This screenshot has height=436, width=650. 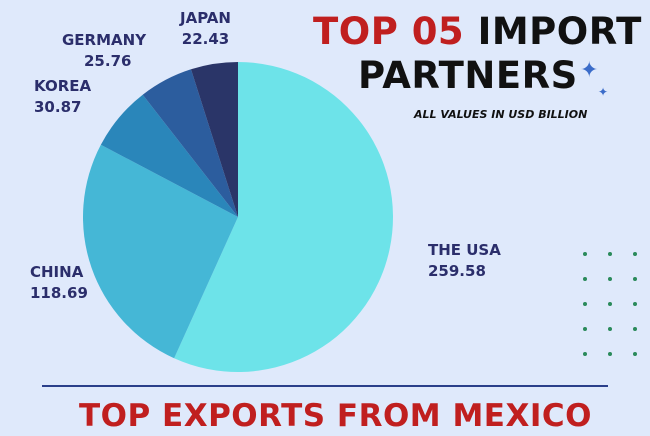 I want to click on chart-subtitle: ALL VALUES IN USD BILLION, so click(x=501, y=114).